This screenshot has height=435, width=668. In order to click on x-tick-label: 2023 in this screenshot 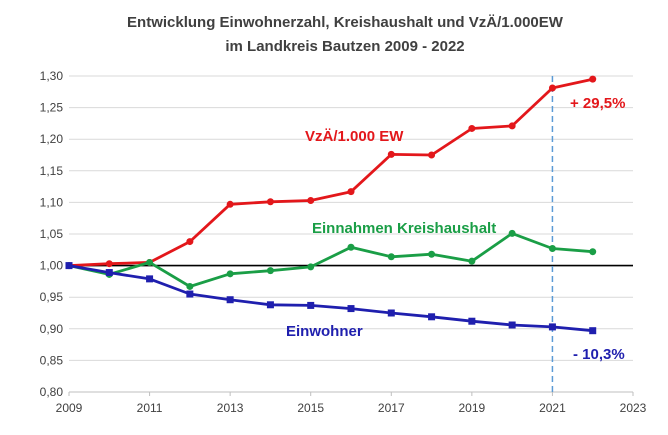, I will do `click(633, 408)`.